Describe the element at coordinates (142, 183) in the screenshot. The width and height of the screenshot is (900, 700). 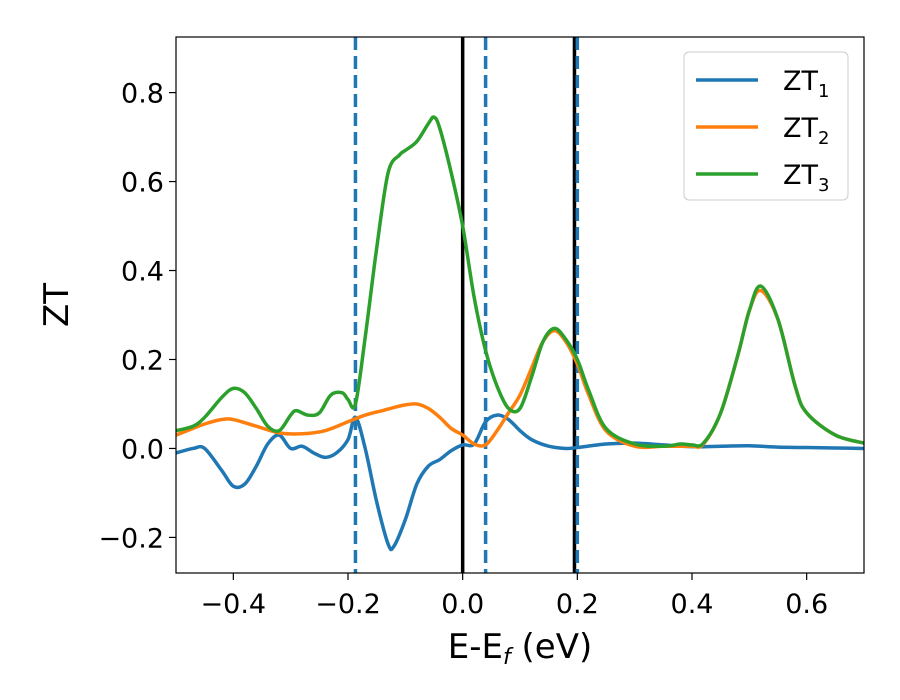
I see `y-tick-label: 0.6` at that location.